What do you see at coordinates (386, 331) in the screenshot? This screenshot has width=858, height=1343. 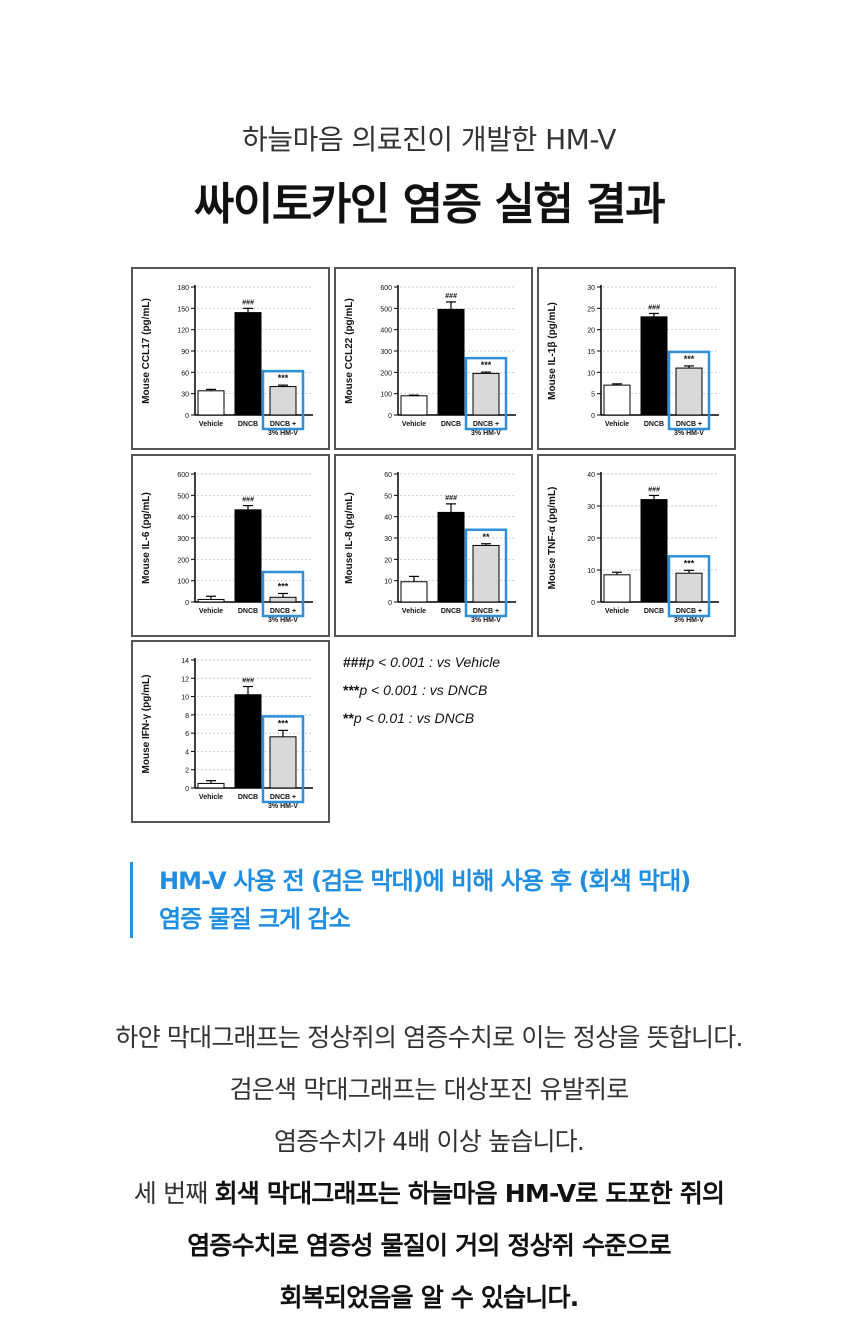 I see `y-tick-label: 400` at bounding box center [386, 331].